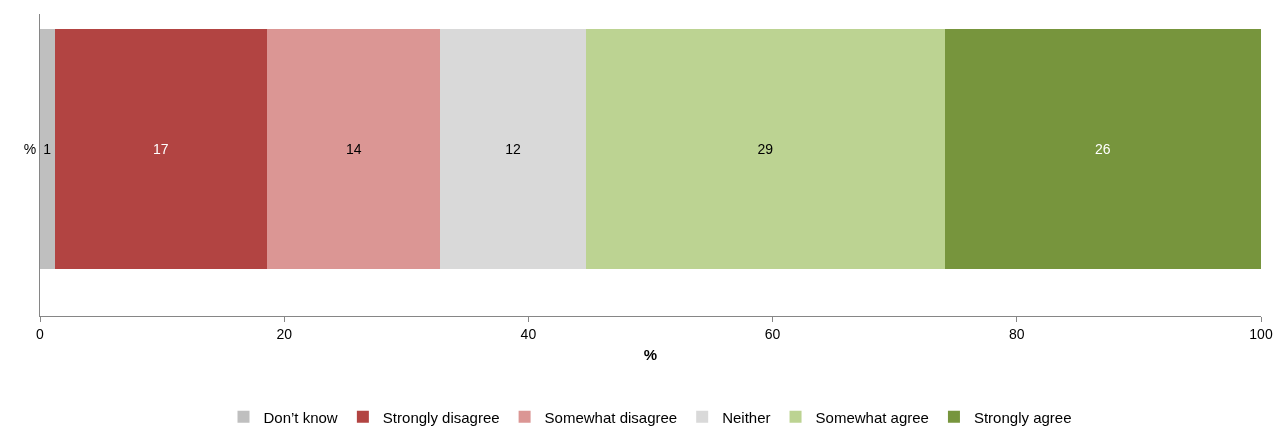  I want to click on x-tick-label: 40, so click(528, 333).